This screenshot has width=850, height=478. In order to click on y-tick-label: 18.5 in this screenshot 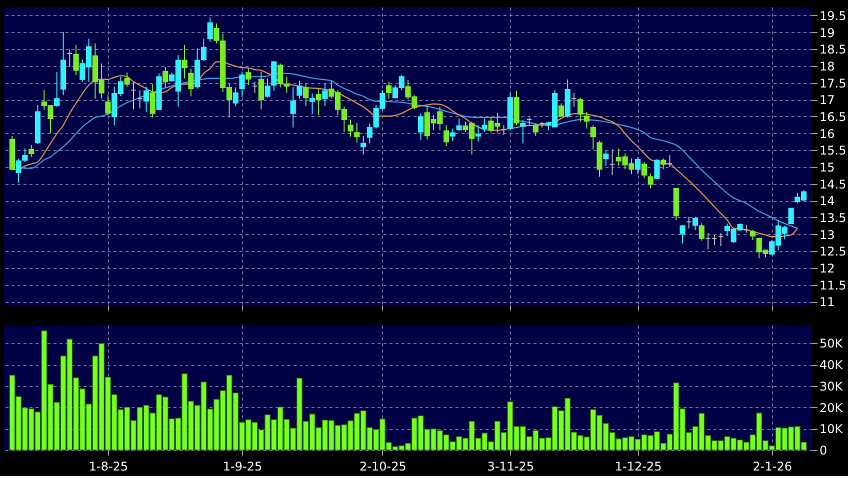, I will do `click(833, 49)`.